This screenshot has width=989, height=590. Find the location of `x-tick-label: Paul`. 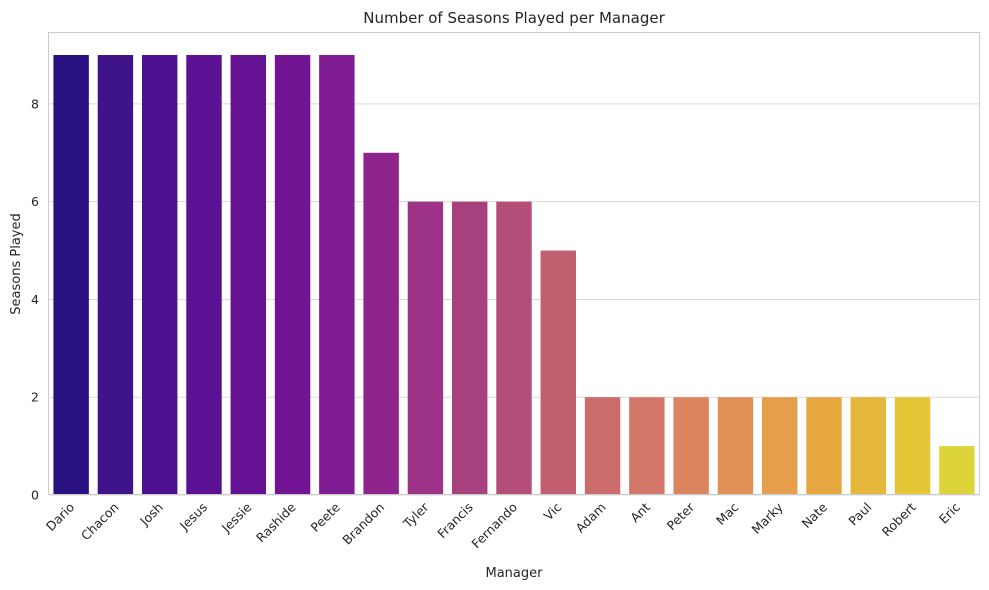

x-tick-label: Paul is located at coordinates (859, 514).